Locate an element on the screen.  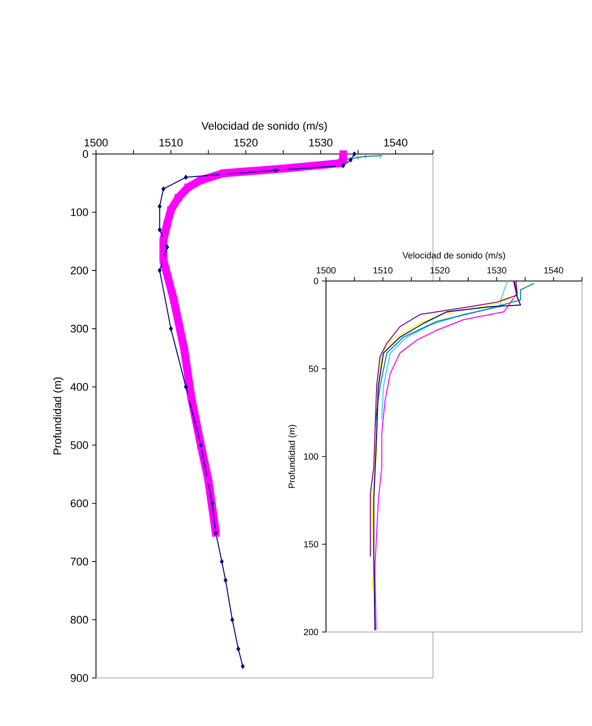
y-tick-label: 400 is located at coordinates (79, 387).